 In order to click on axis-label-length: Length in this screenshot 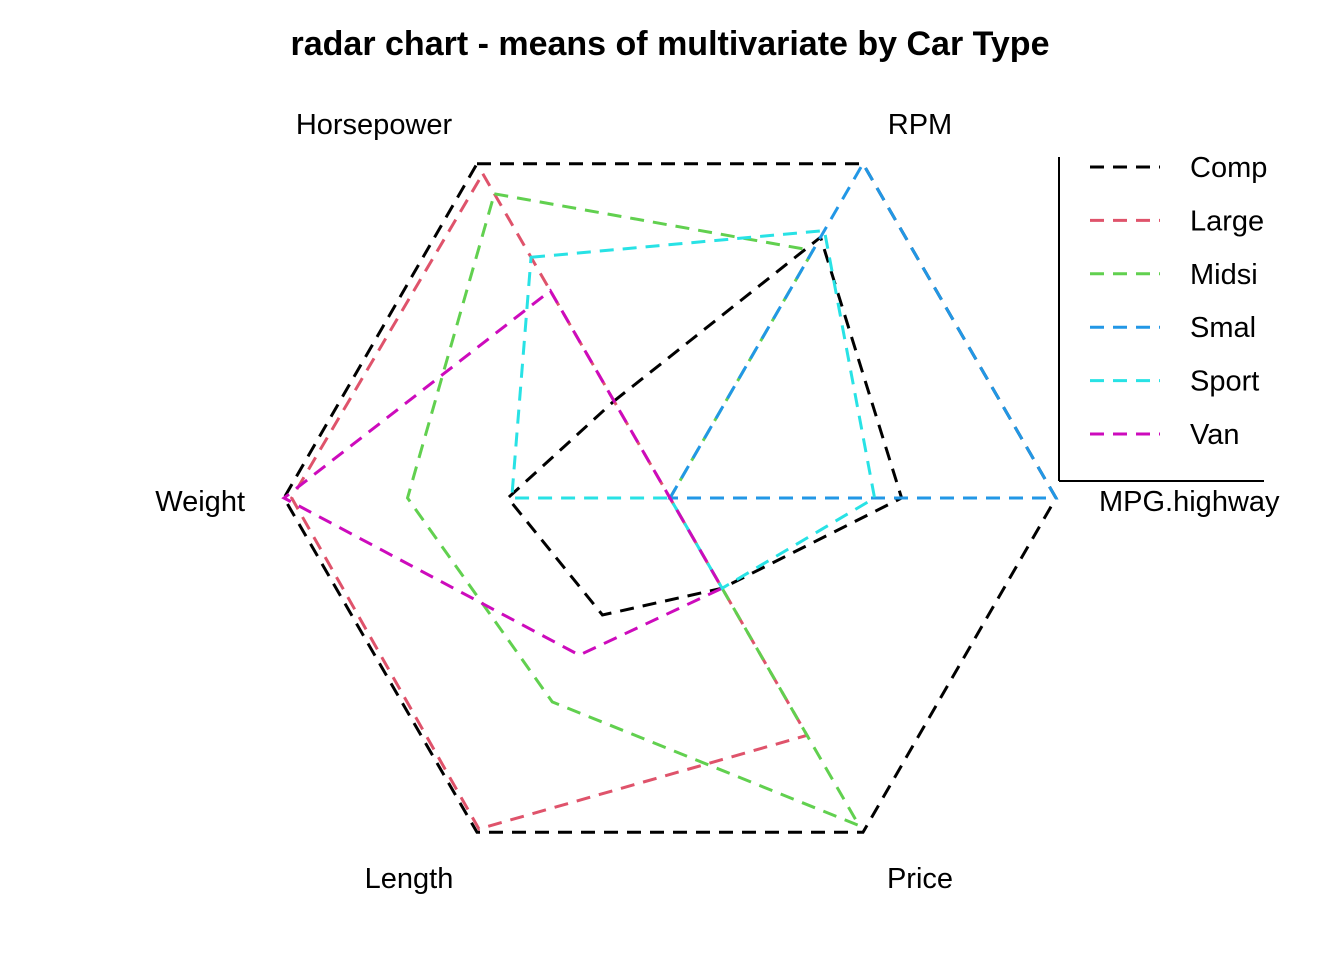, I will do `click(409, 879)`.